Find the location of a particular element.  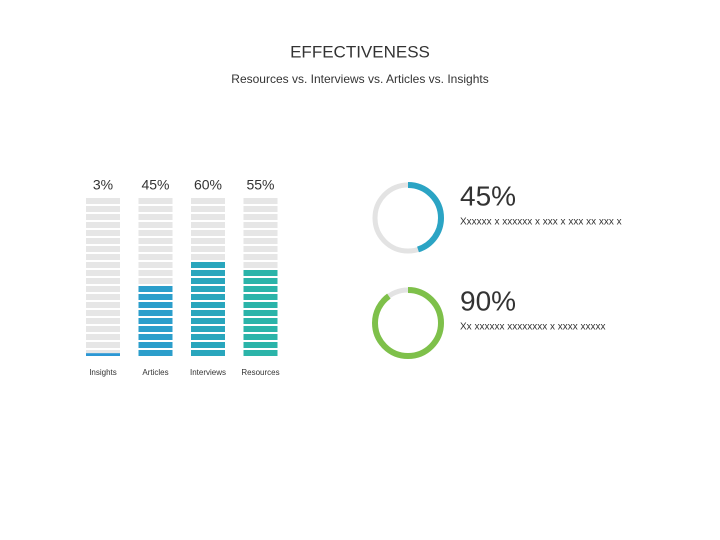

donut-value-label: 90% is located at coordinates (488, 300).